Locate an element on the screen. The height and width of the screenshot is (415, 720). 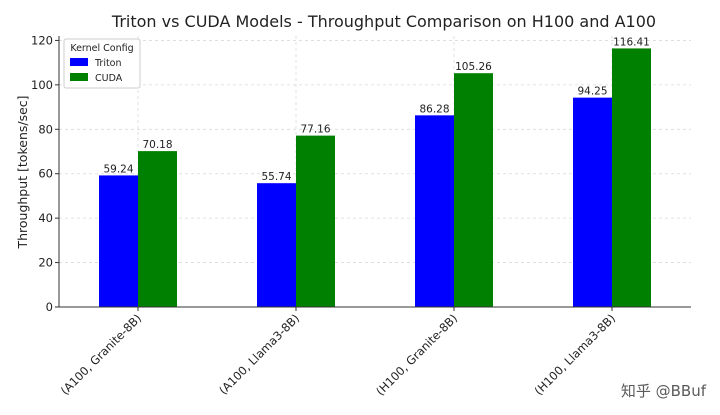
watermark: 知乎 @BBuf is located at coordinates (663, 391).